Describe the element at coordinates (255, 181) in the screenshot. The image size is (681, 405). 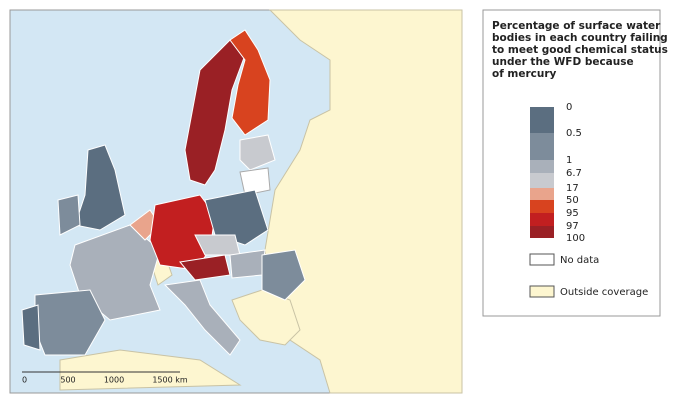
I see `lithuania` at that location.